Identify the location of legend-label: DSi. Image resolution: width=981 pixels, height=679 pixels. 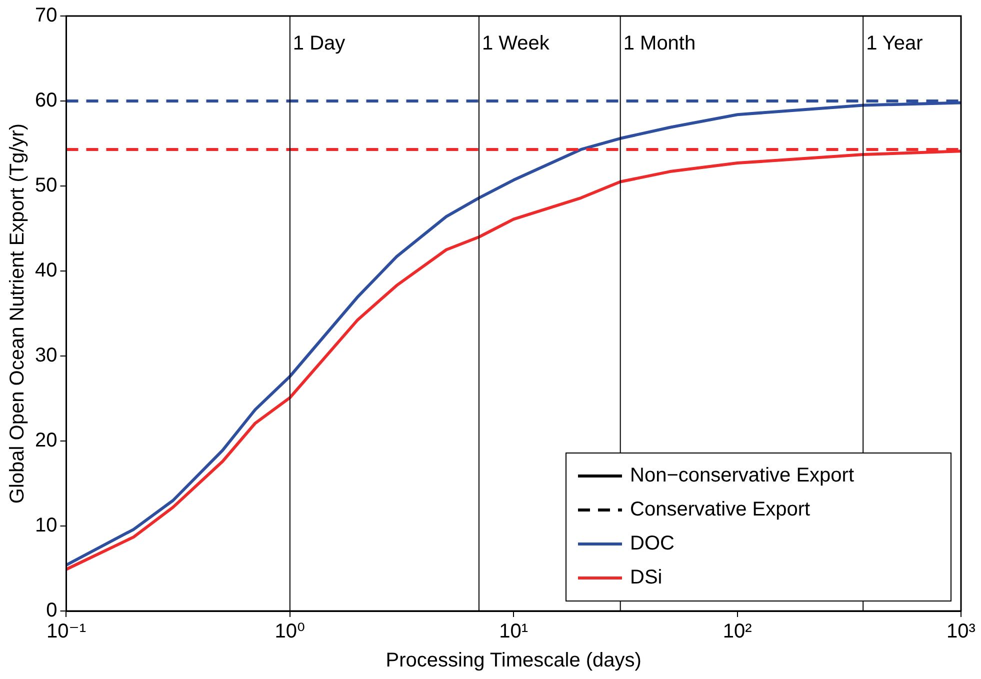
(646, 577).